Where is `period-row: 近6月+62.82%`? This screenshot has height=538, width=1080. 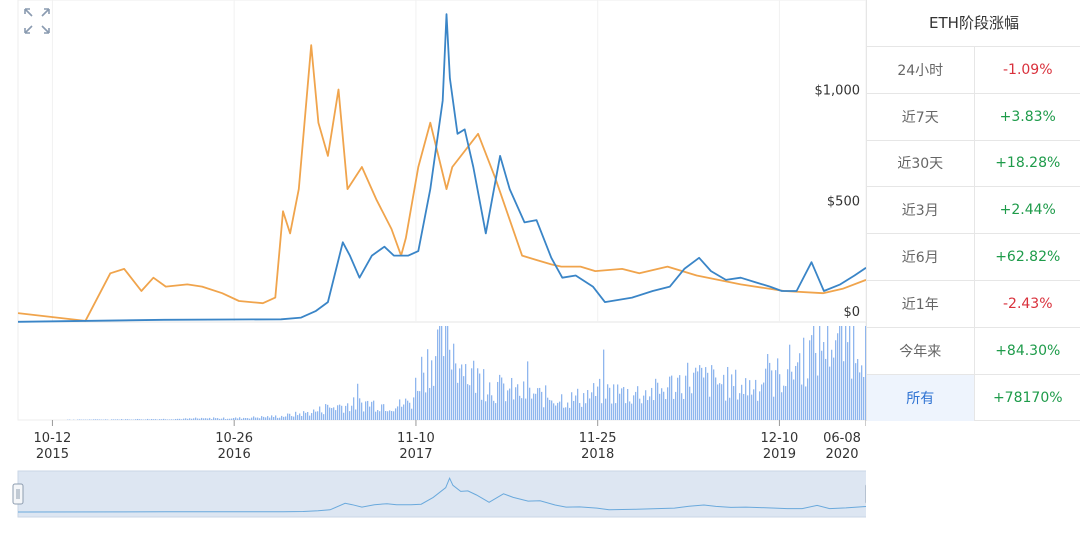 period-row: 近6月+62.82% is located at coordinates (973, 257).